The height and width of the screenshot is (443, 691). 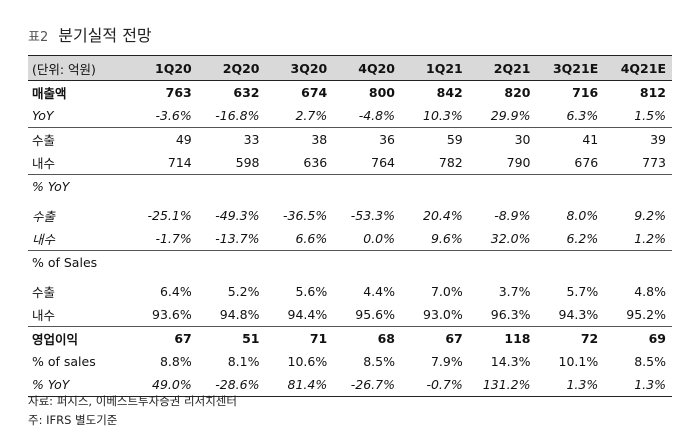 I want to click on table-cell: 4.4%, so click(x=379, y=291).